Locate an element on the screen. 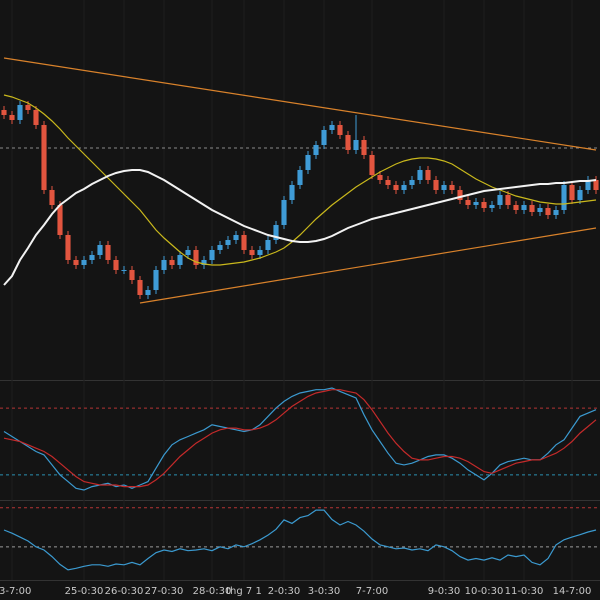  indicator-line is located at coordinates (300, 540).